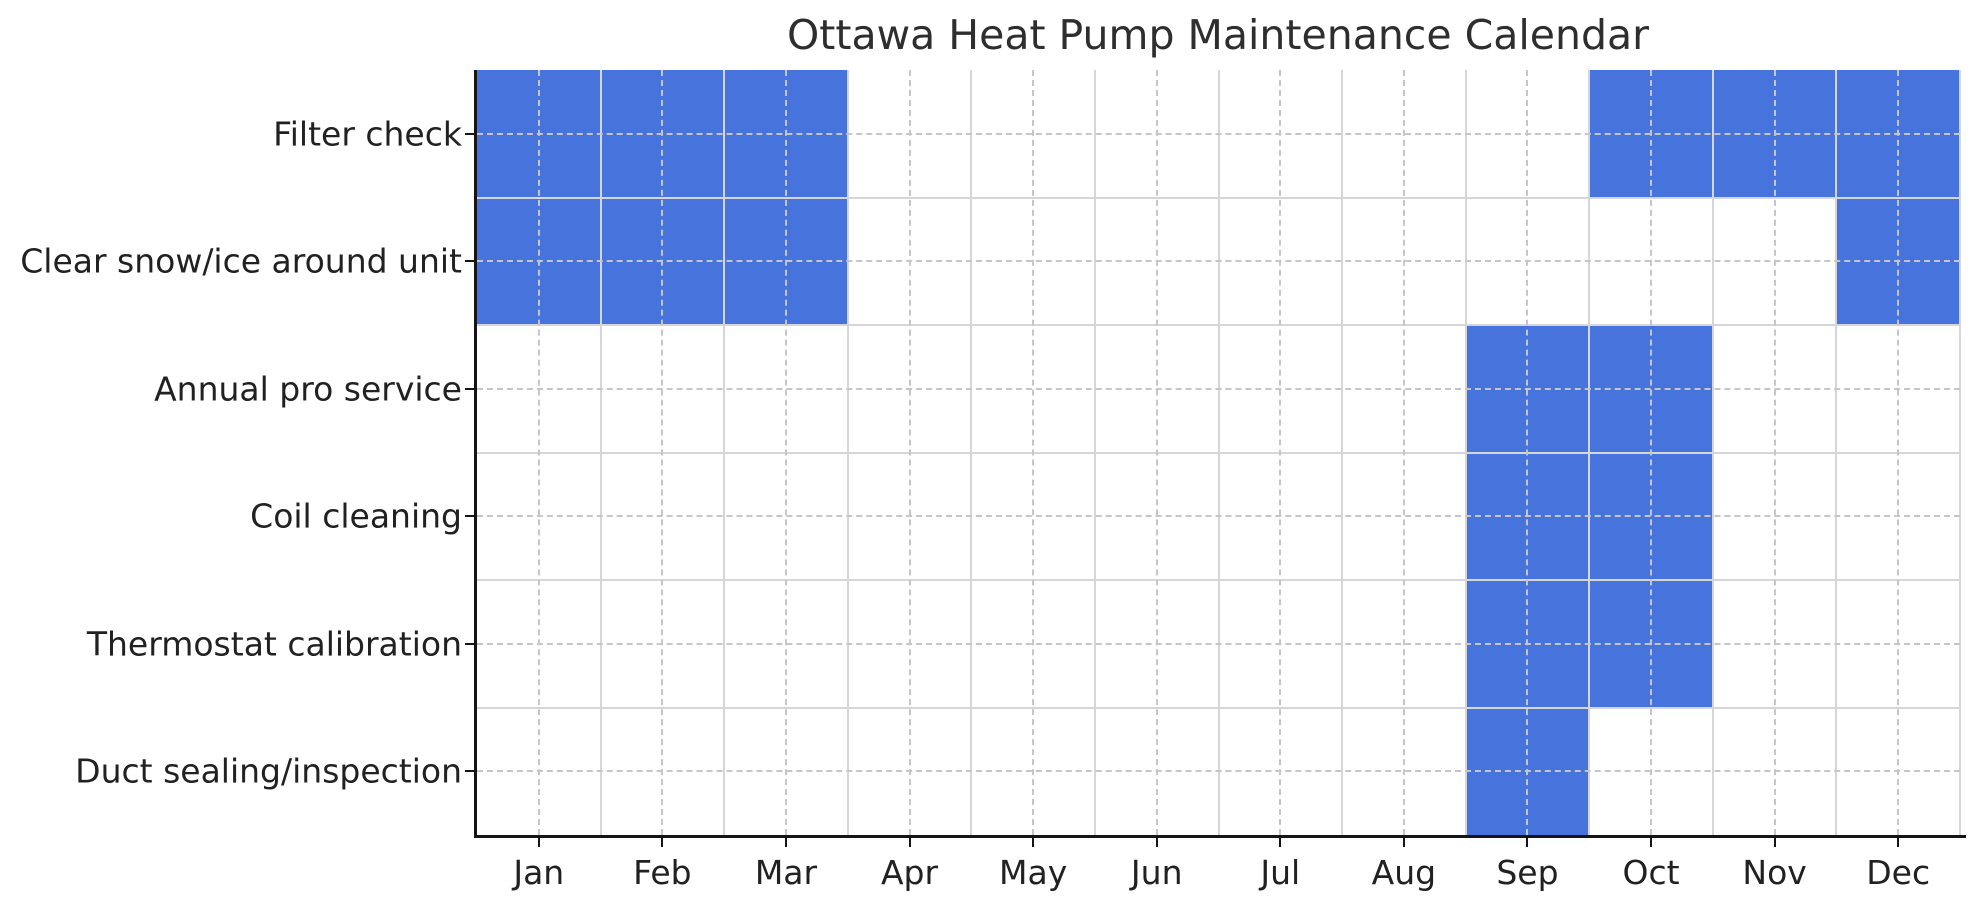 This screenshot has width=1979, height=899. What do you see at coordinates (539, 872) in the screenshot?
I see `x-tick-label-jan: Jan` at bounding box center [539, 872].